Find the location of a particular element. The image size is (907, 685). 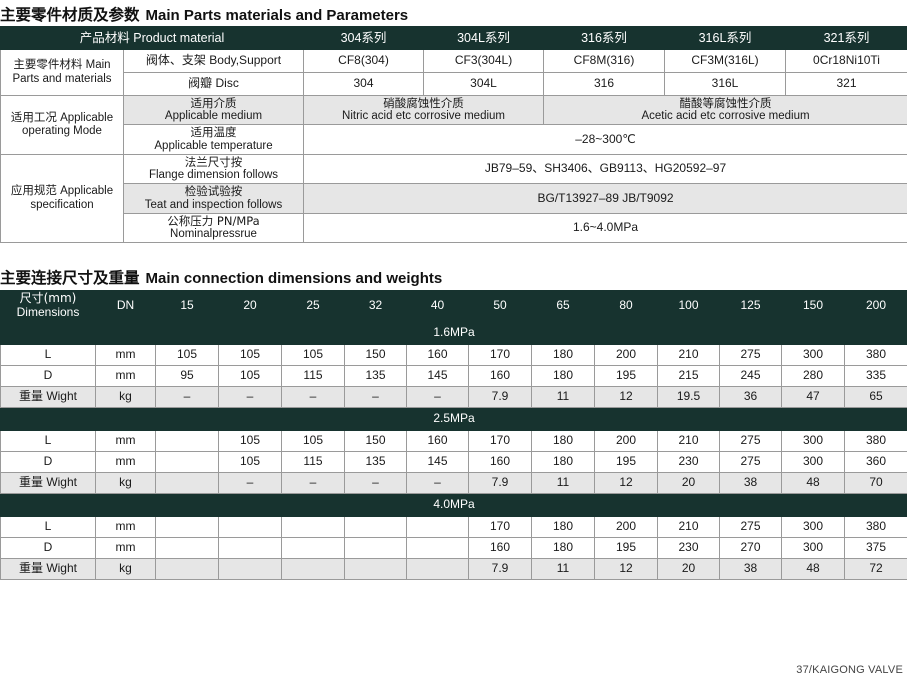

dimensions-header-label: 尺寸(mm) Dimensions is located at coordinates (48, 306).